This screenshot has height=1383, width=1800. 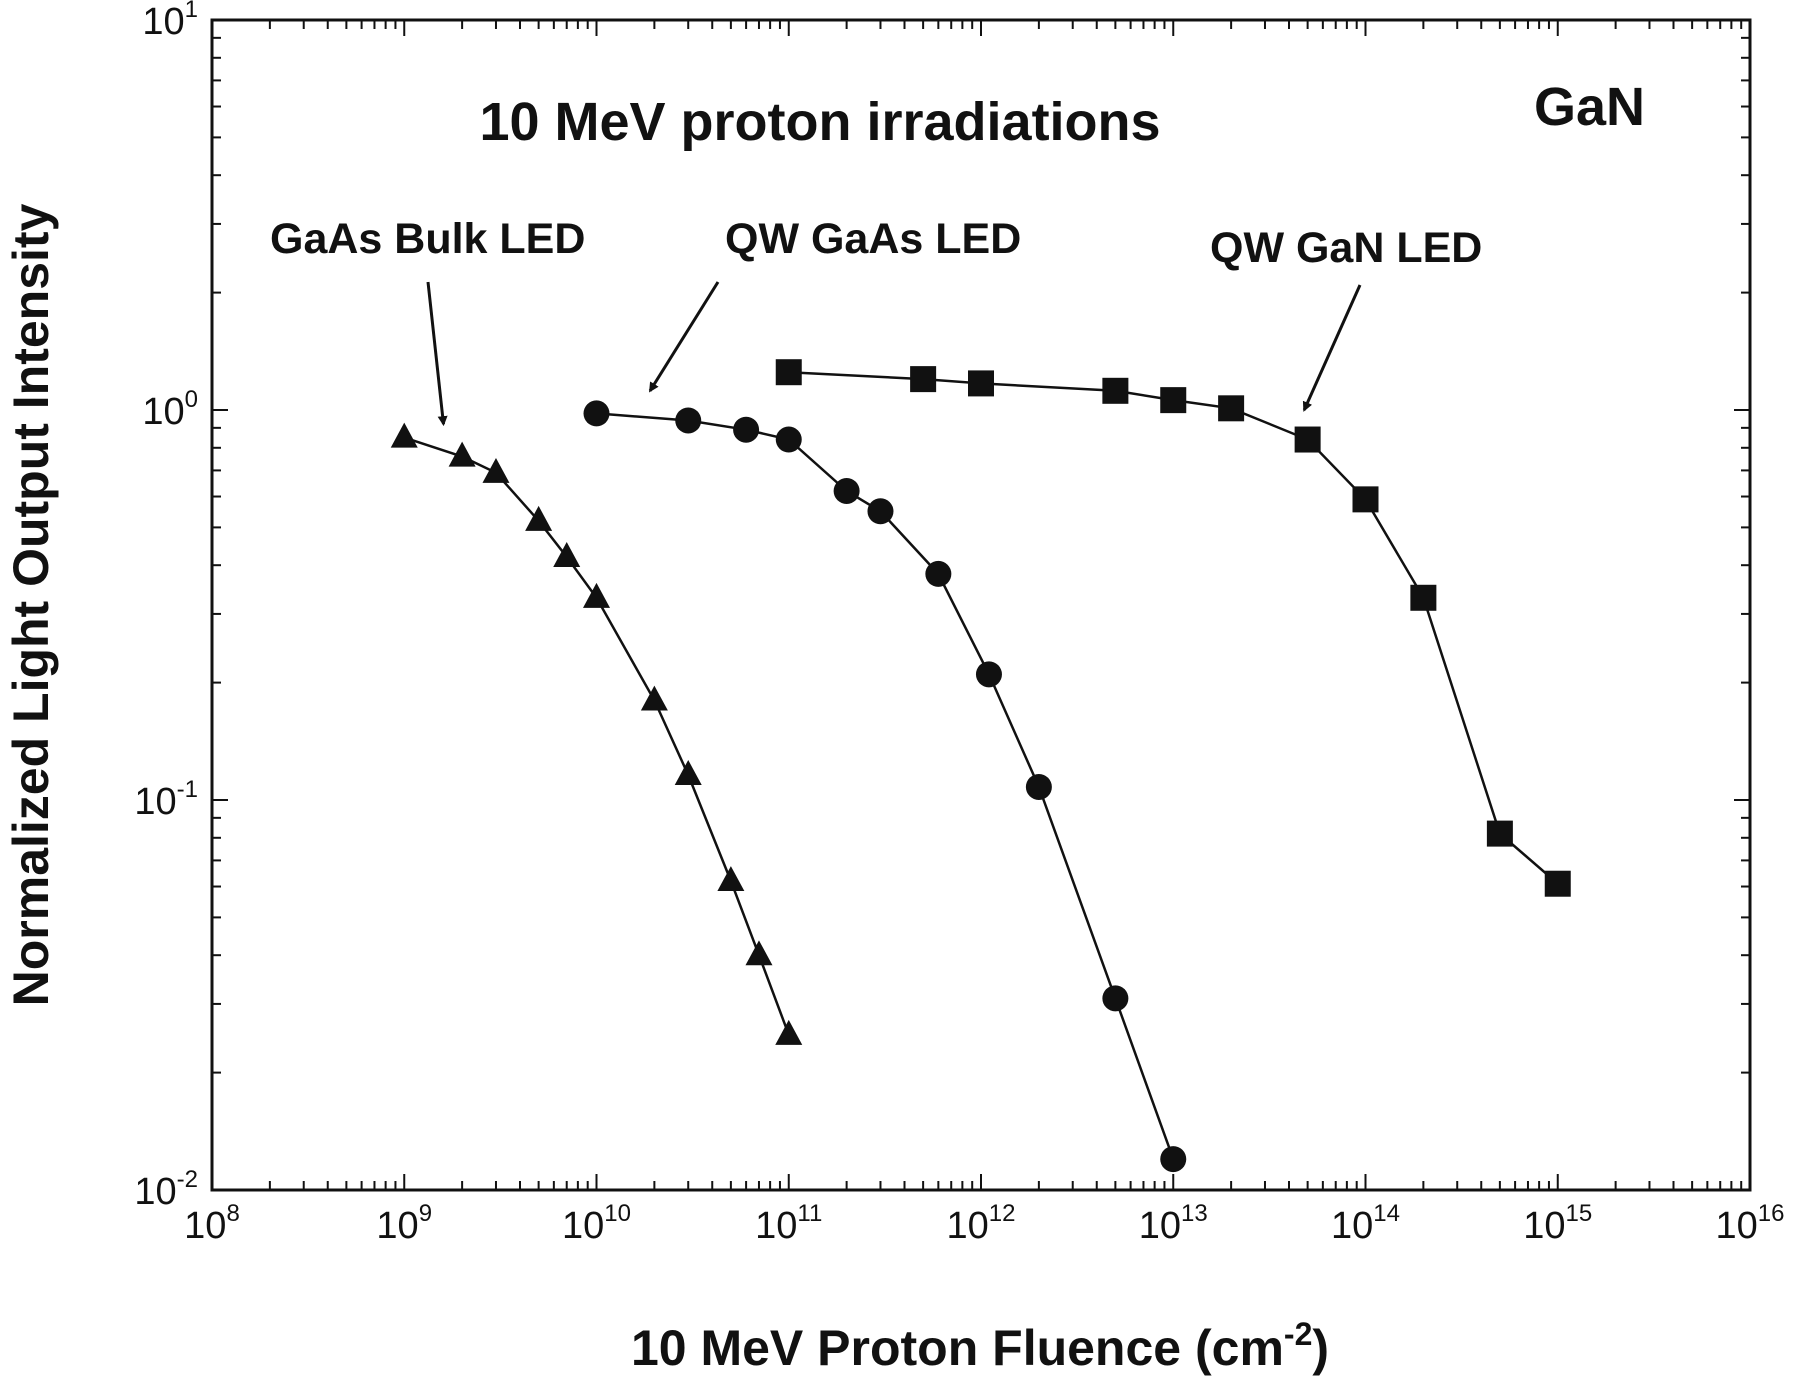 I want to click on x-tick-exp: 15, so click(x=1579, y=1213).